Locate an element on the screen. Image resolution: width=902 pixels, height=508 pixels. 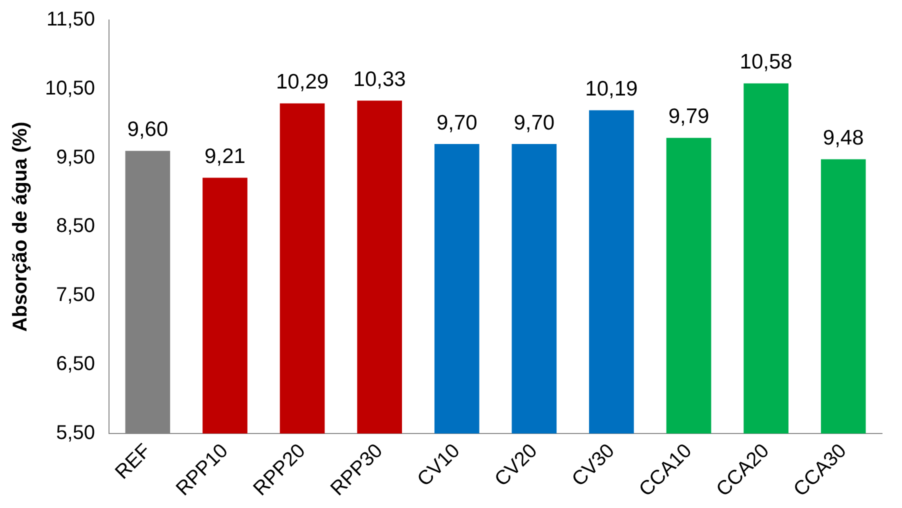
y-tick-label: 11,50 is located at coordinates (71, 19).